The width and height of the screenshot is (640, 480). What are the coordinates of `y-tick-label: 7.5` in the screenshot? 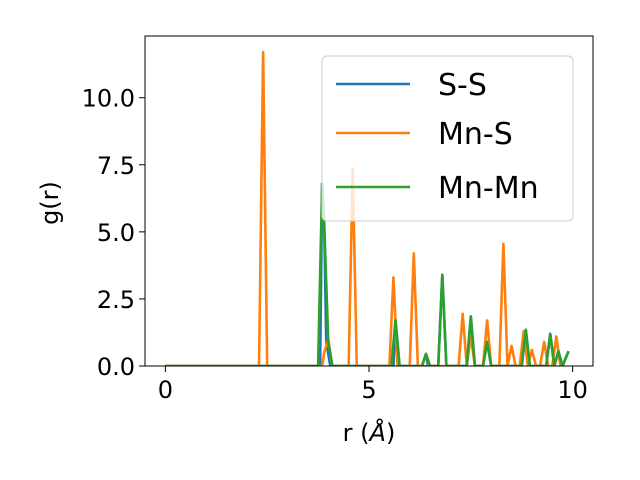 It's located at (116, 166).